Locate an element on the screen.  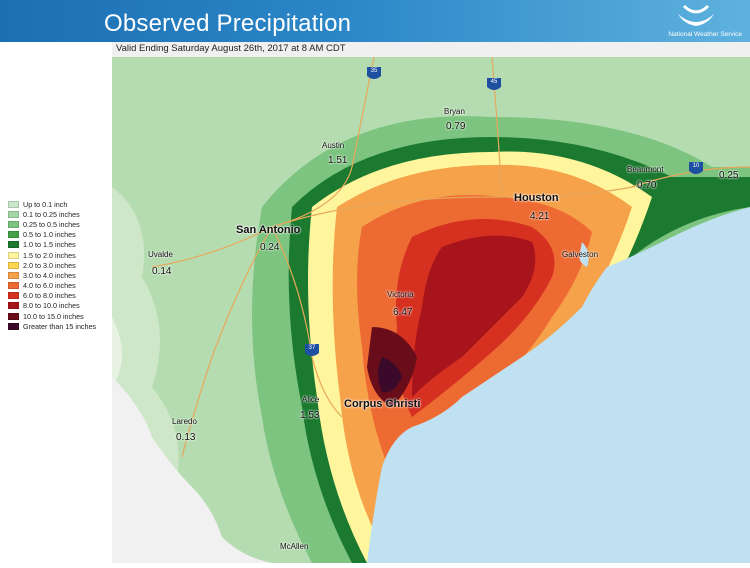
highway-35-north is located at coordinates (323, 142).